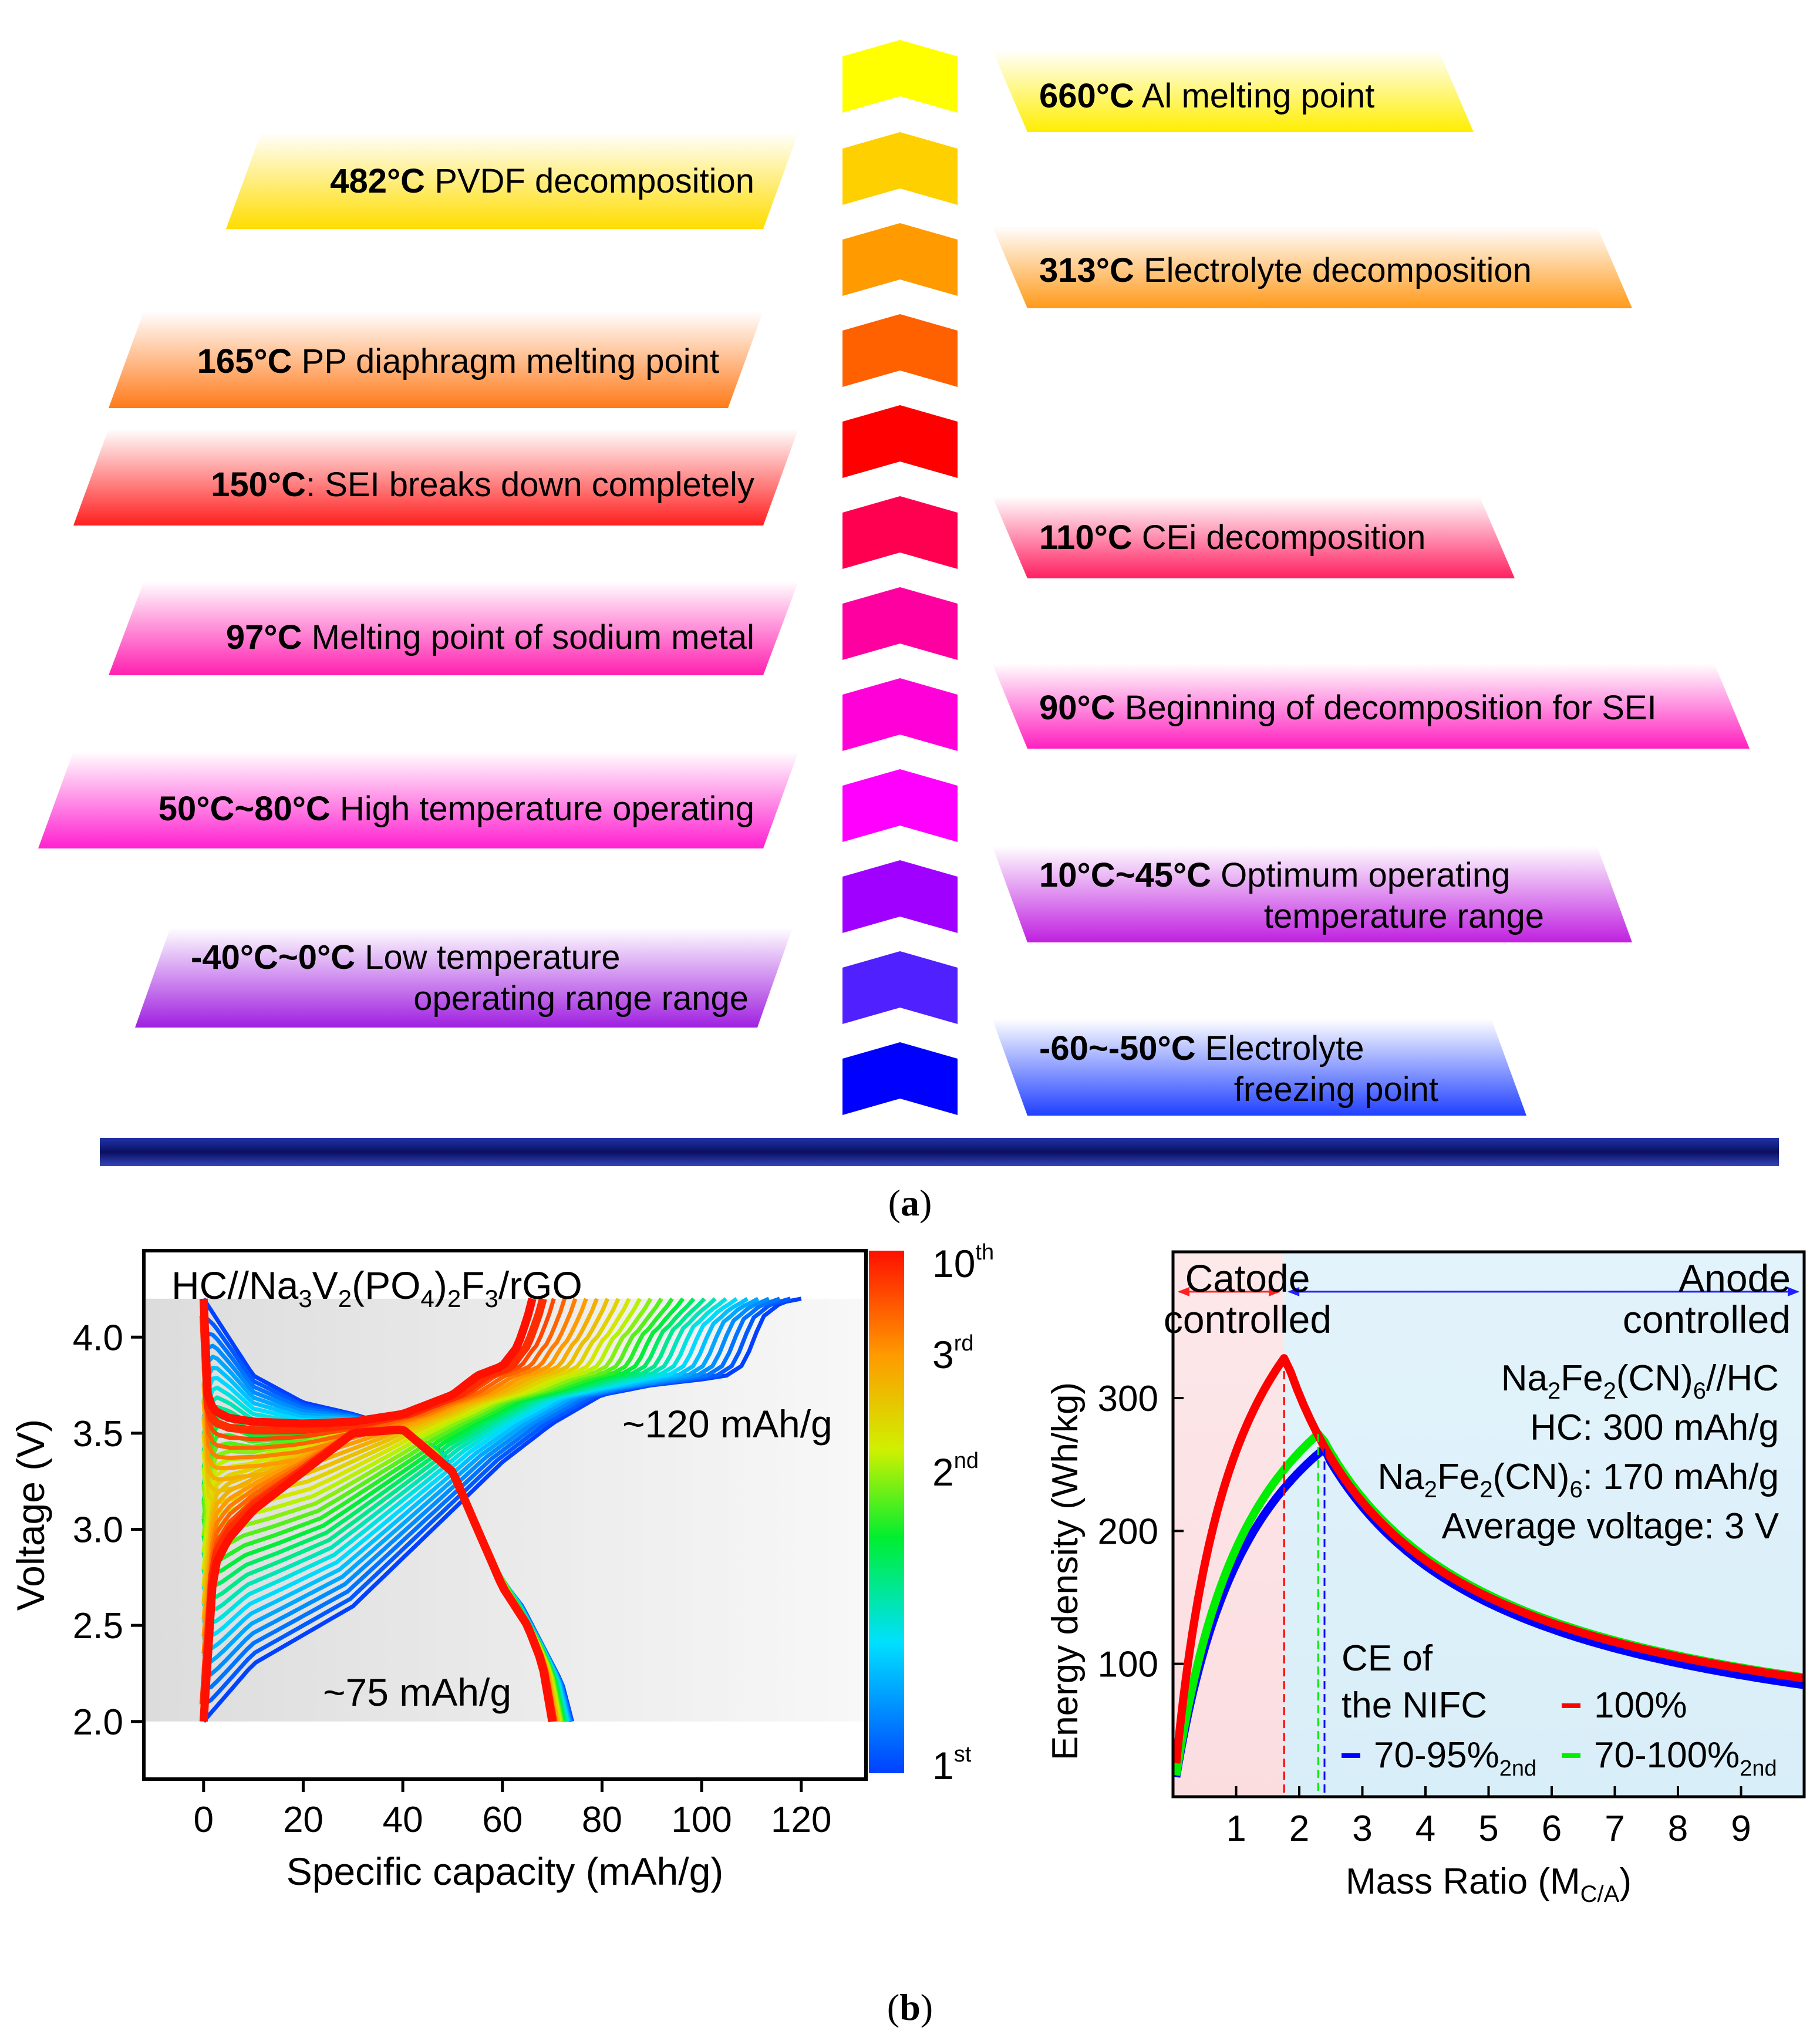 The width and height of the screenshot is (1820, 2041). Describe the element at coordinates (1232, 537) in the screenshot. I see `label-text: 110°C CEi decomposition` at that location.